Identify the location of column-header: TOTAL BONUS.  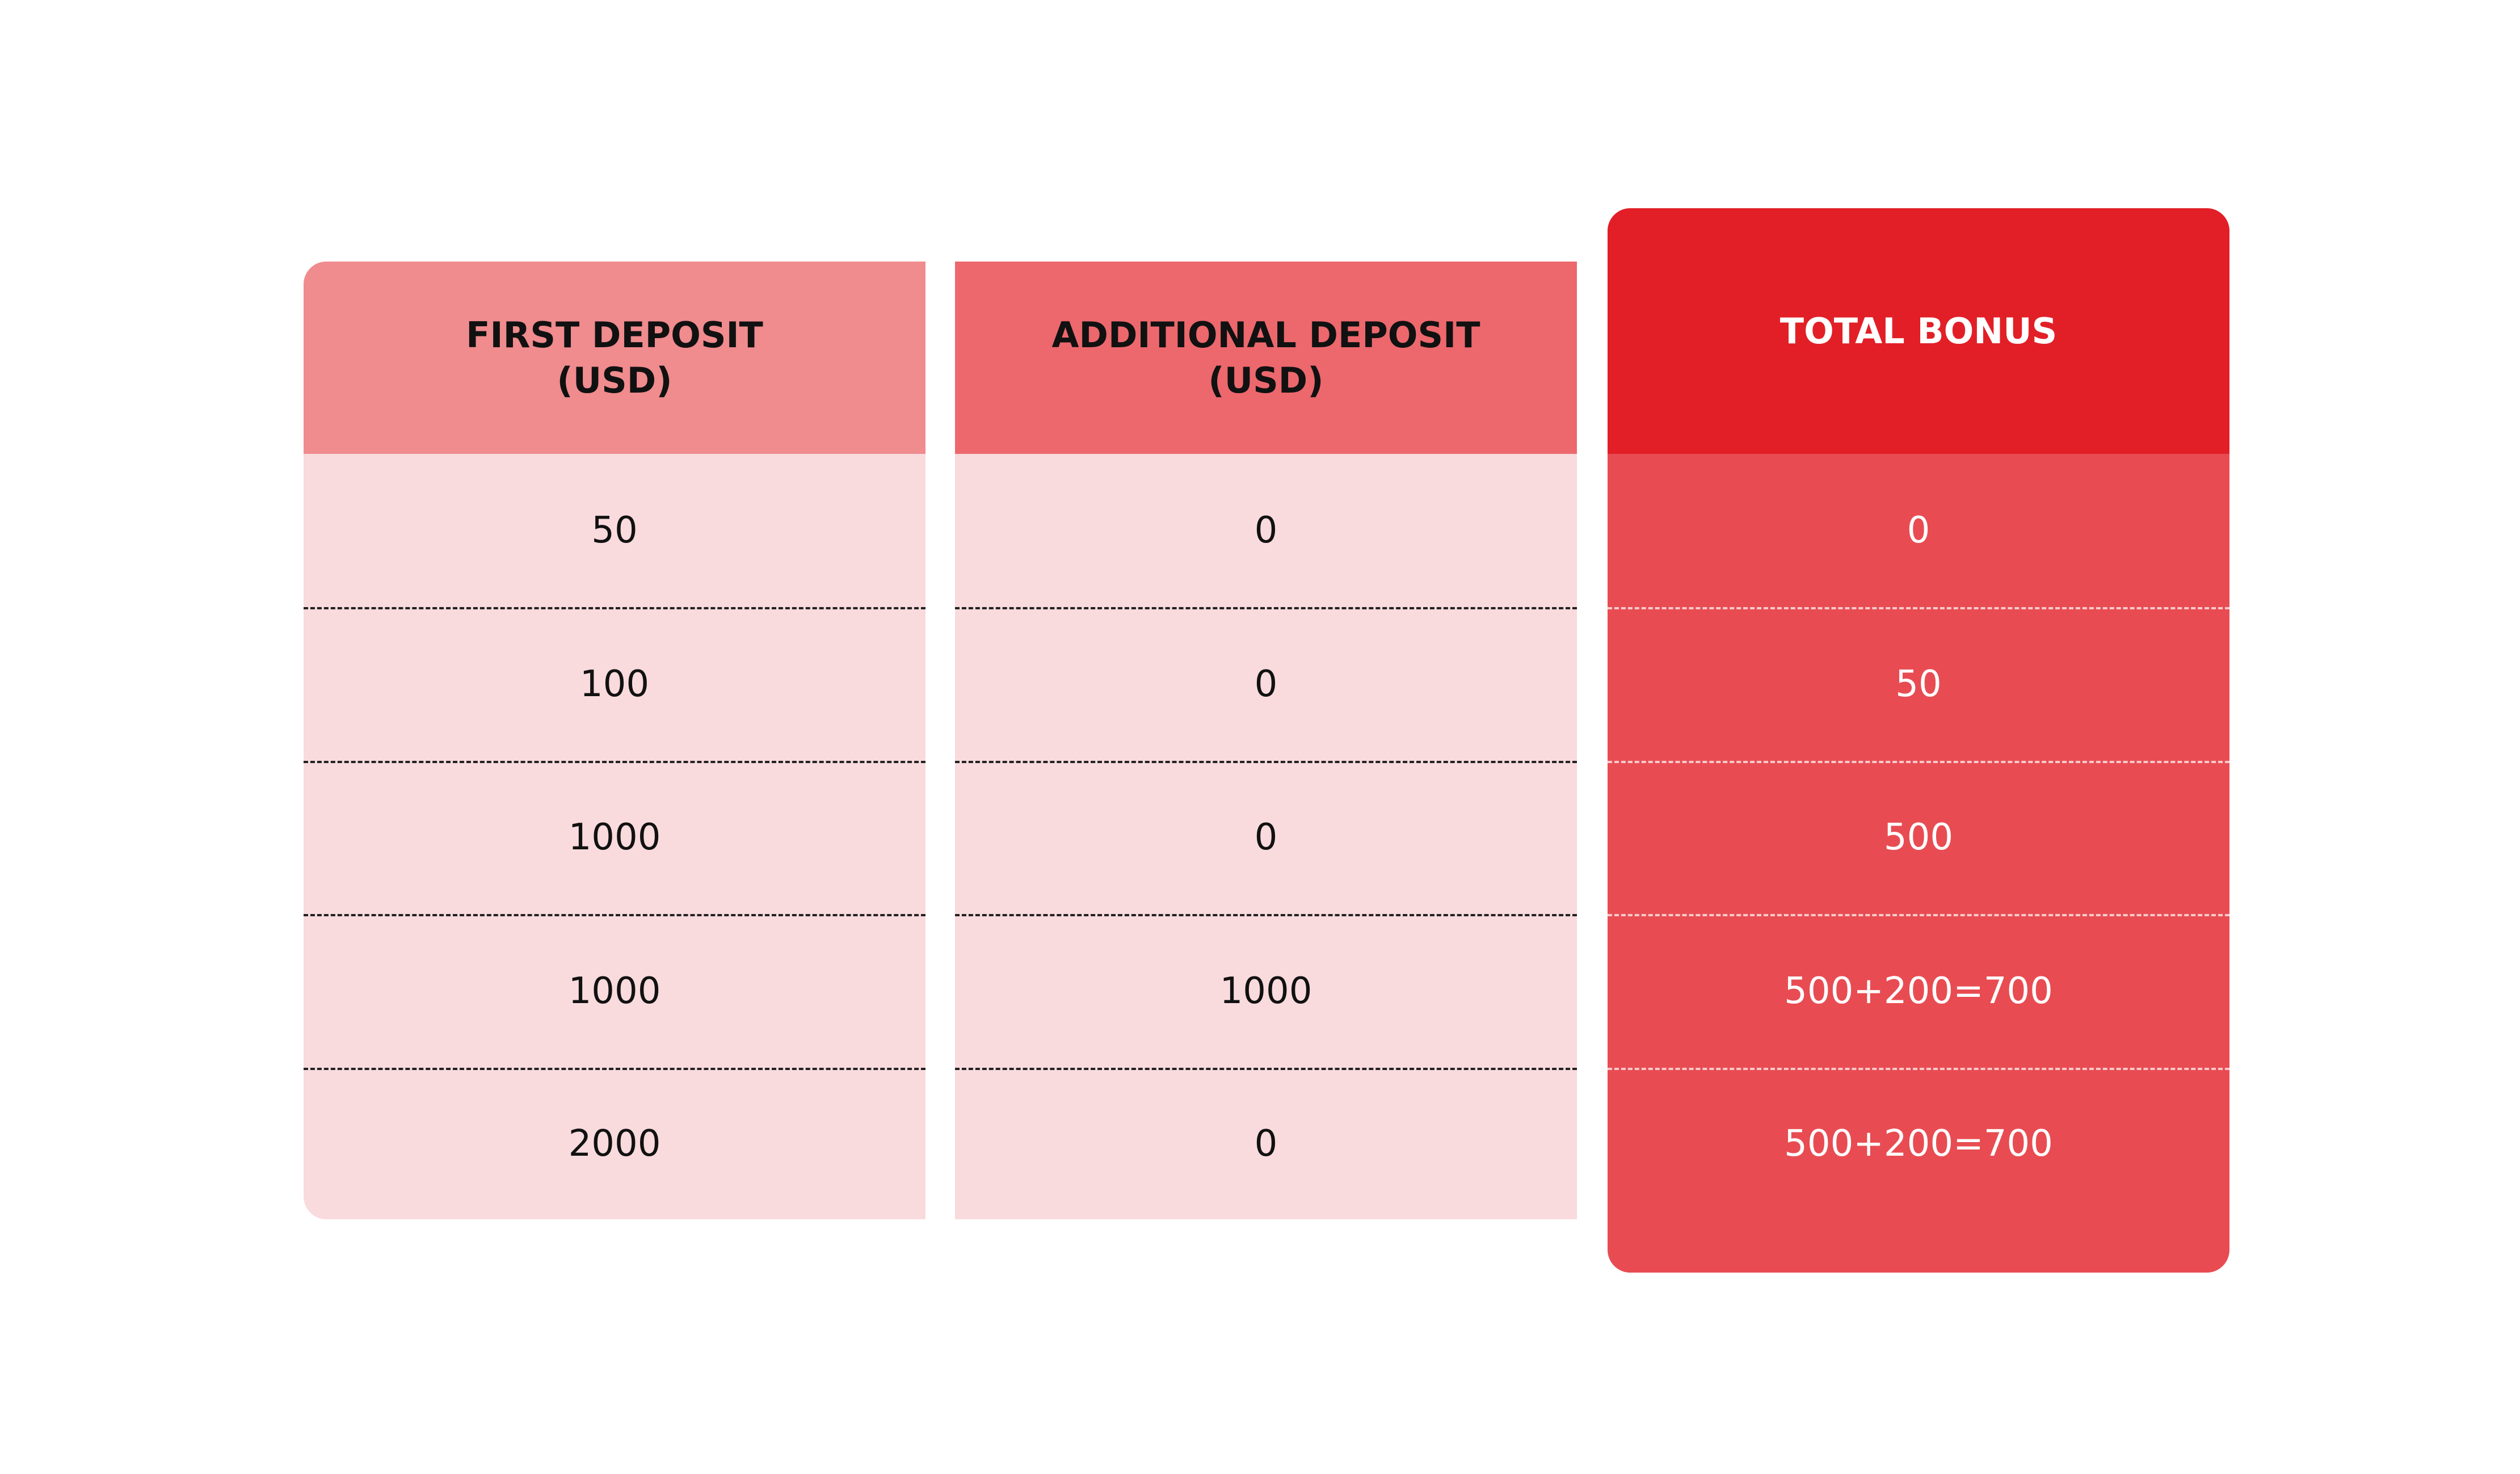
(1918, 331).